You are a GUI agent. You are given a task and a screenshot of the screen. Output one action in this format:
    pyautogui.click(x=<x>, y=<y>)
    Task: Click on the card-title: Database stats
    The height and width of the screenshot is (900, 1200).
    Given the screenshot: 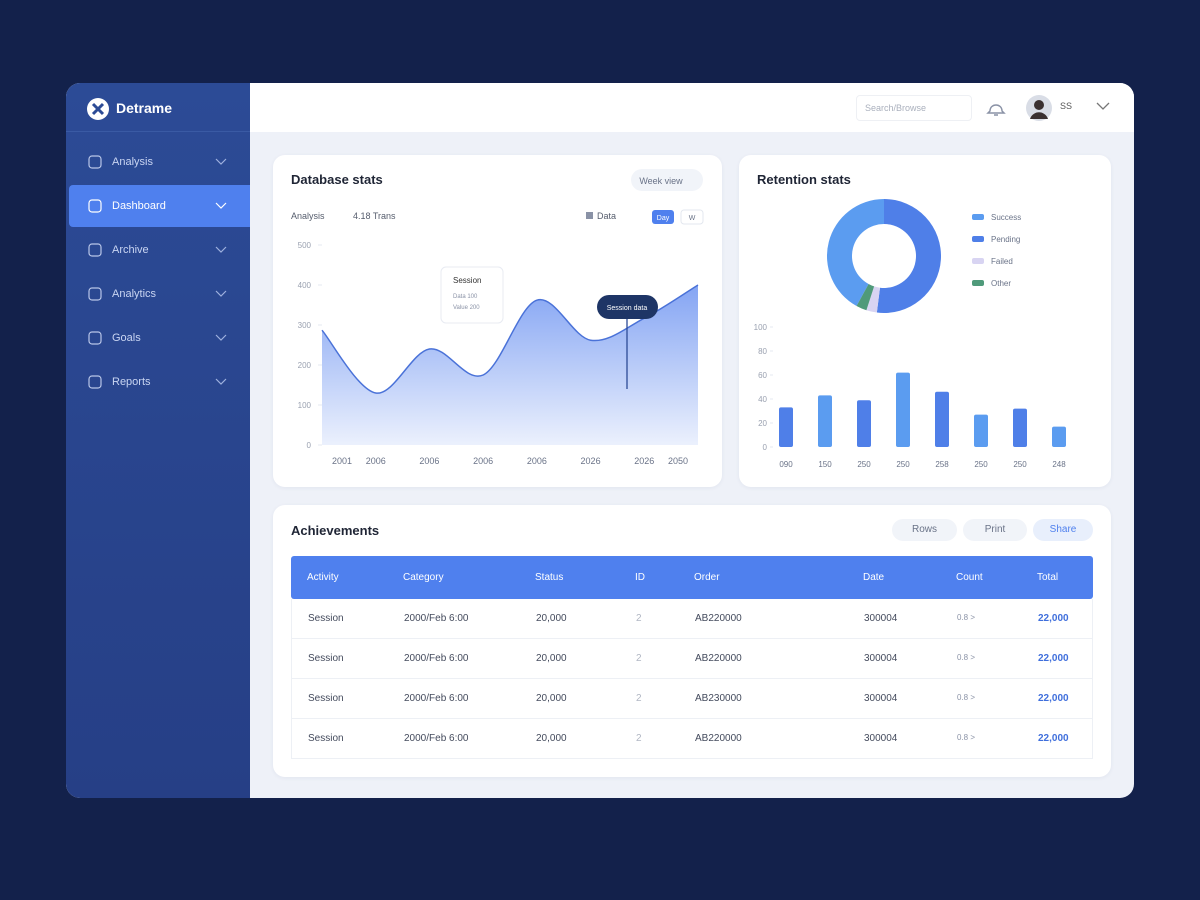 What is the action you would take?
    pyautogui.click(x=337, y=179)
    